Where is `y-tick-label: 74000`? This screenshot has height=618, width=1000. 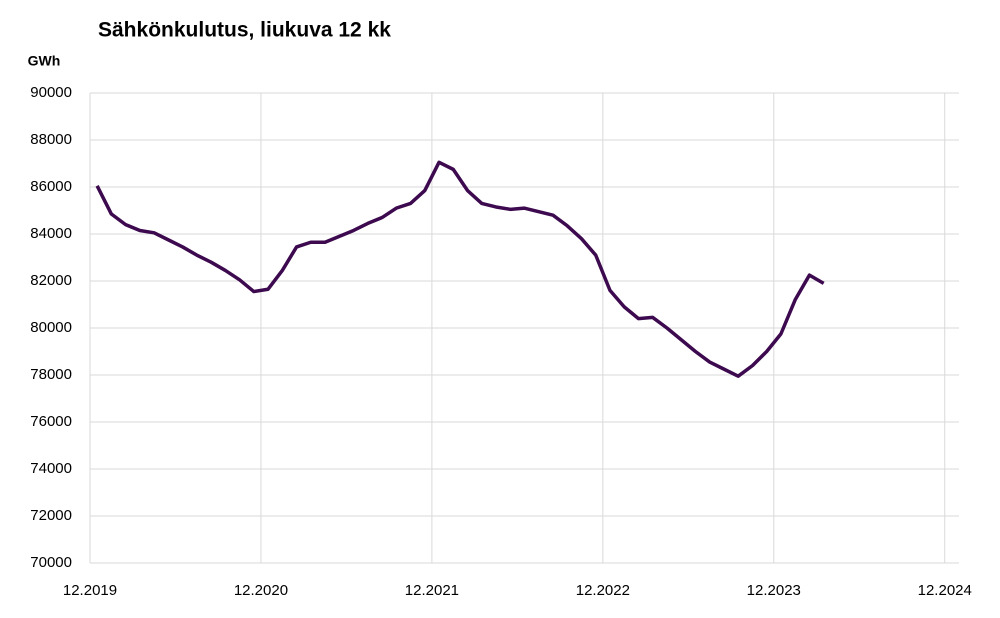 y-tick-label: 74000 is located at coordinates (51, 468).